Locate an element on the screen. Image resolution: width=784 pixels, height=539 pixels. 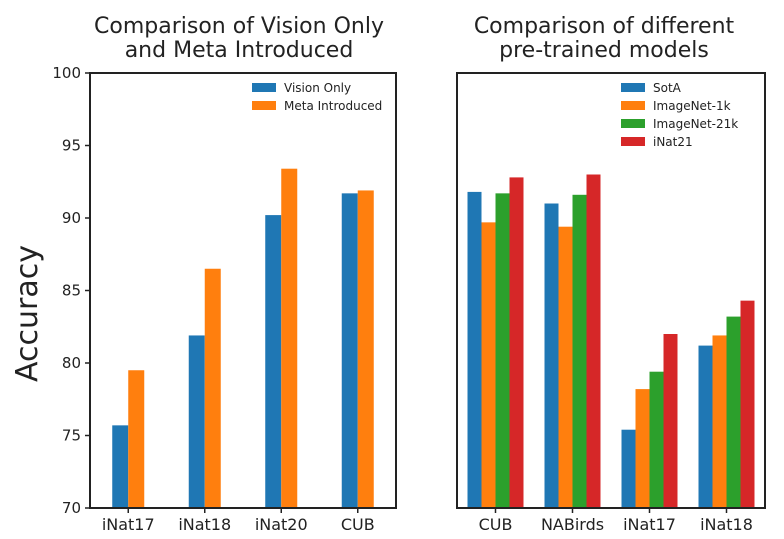
legend-label: Vision Only is located at coordinates (317, 88).